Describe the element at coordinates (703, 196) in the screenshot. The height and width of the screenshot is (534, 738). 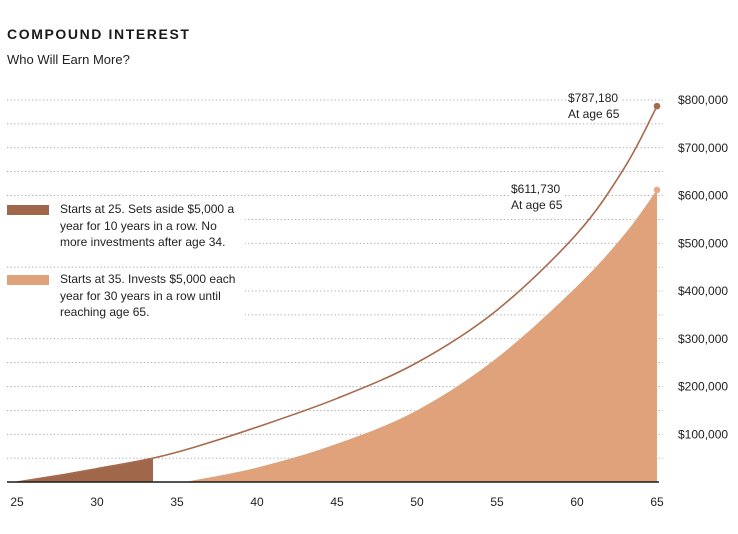
I see `y-tick-label: $600,000` at that location.